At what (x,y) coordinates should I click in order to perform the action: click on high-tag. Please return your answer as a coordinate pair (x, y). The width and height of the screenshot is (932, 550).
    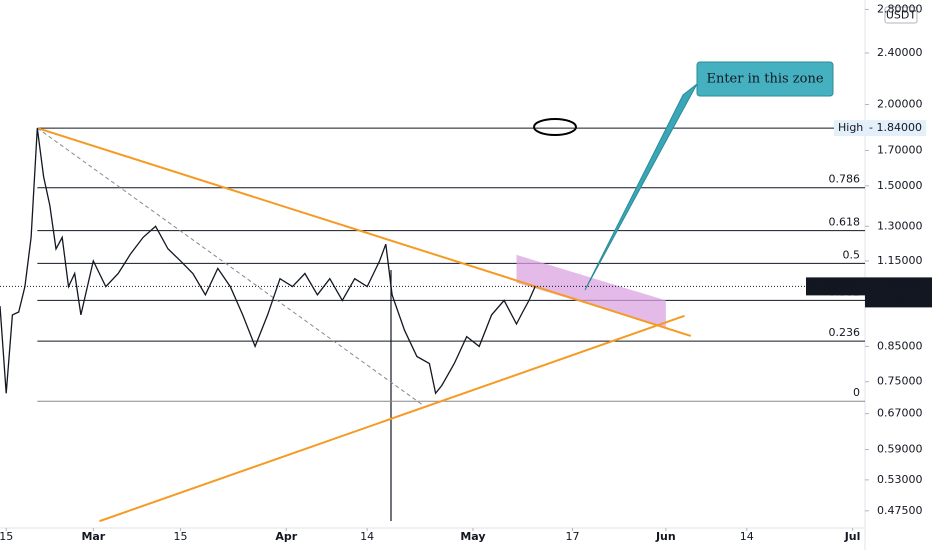
    Looking at the image, I should click on (880, 128).